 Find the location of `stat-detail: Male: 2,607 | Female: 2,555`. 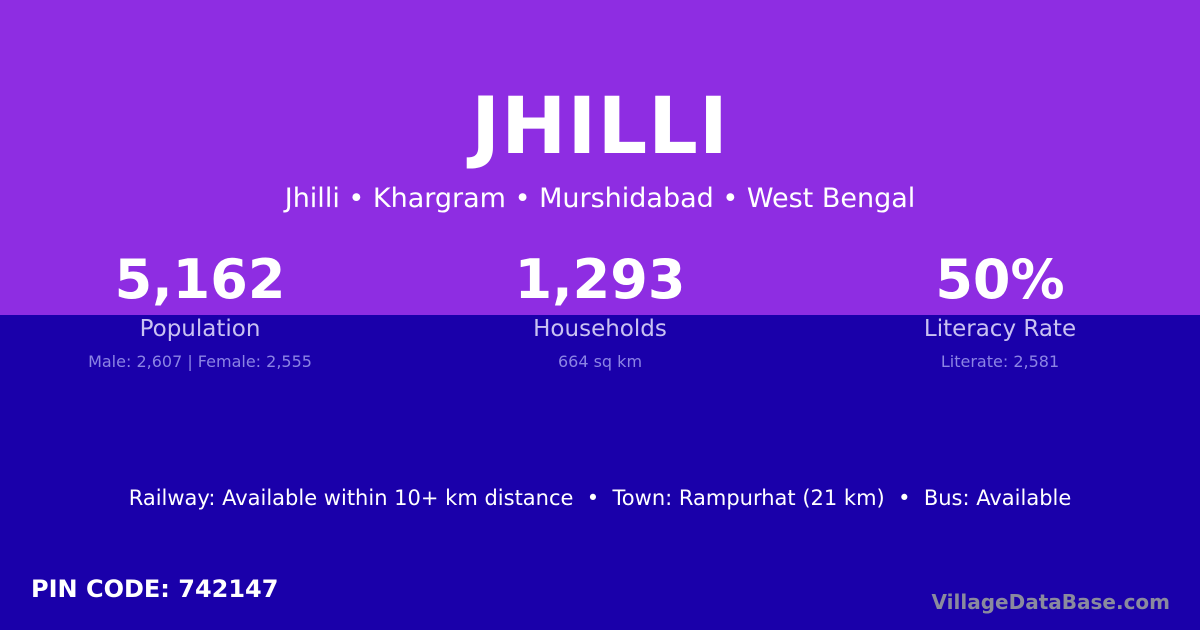

stat-detail: Male: 2,607 | Female: 2,555 is located at coordinates (200, 361).